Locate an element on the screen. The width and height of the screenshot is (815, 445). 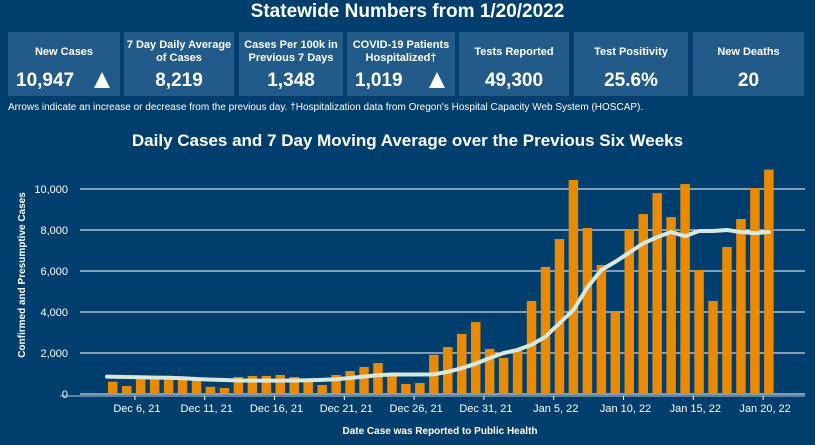
x-tick-label: Jan 15, 22 is located at coordinates (695, 409).